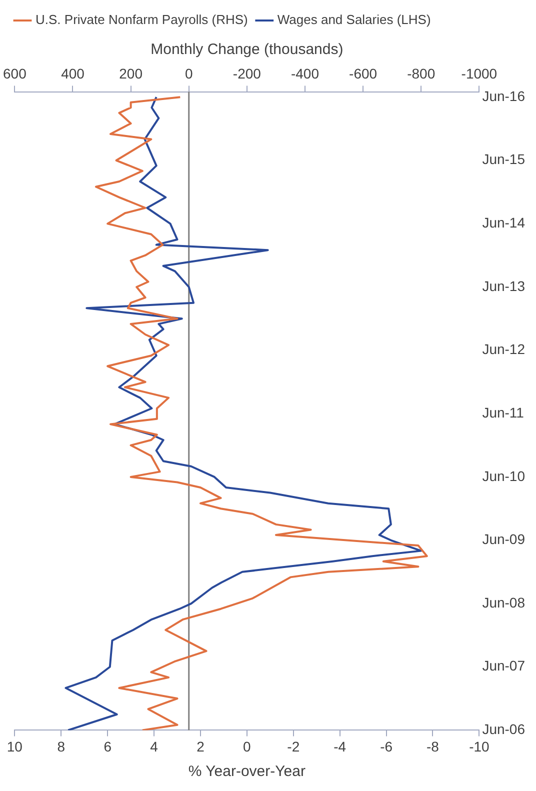 Image resolution: width=536 pixels, height=791 pixels. Describe the element at coordinates (386, 746) in the screenshot. I see `x-tick-label: -6` at that location.